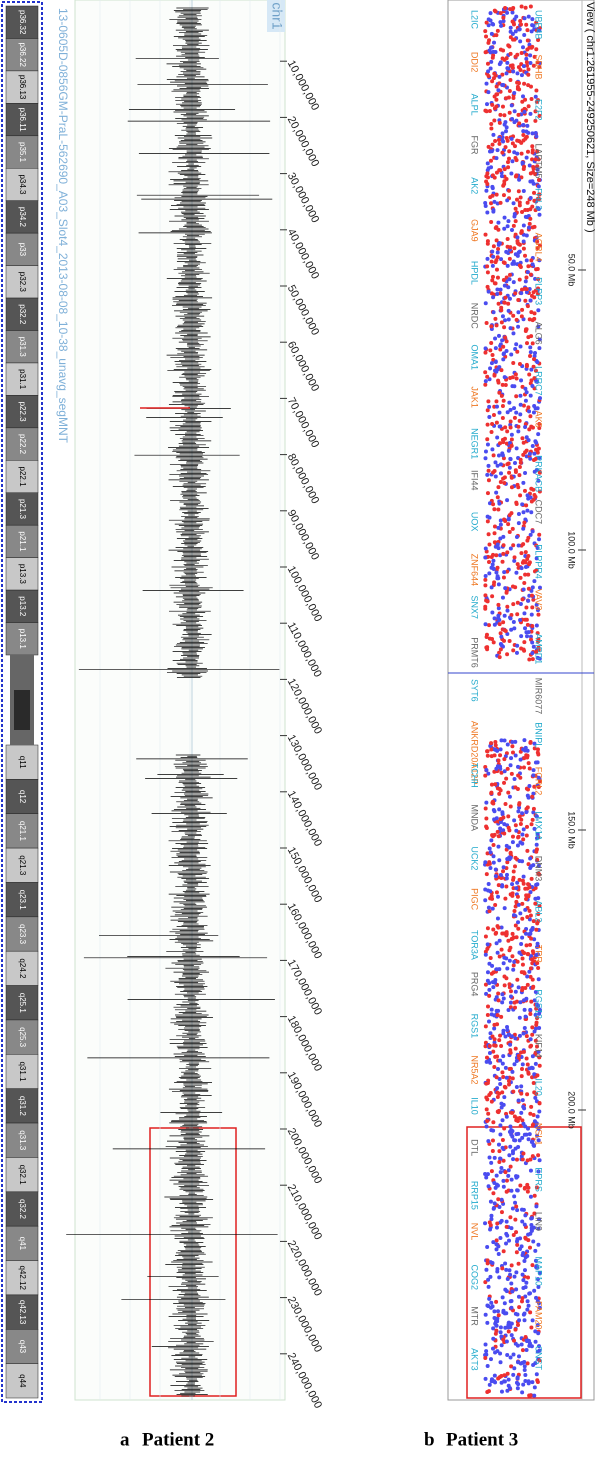 Image resolution: width=597 pixels, height=1468 pixels. Describe the element at coordinates (22, 639) in the screenshot. I see `band-label: p13.1` at that location.